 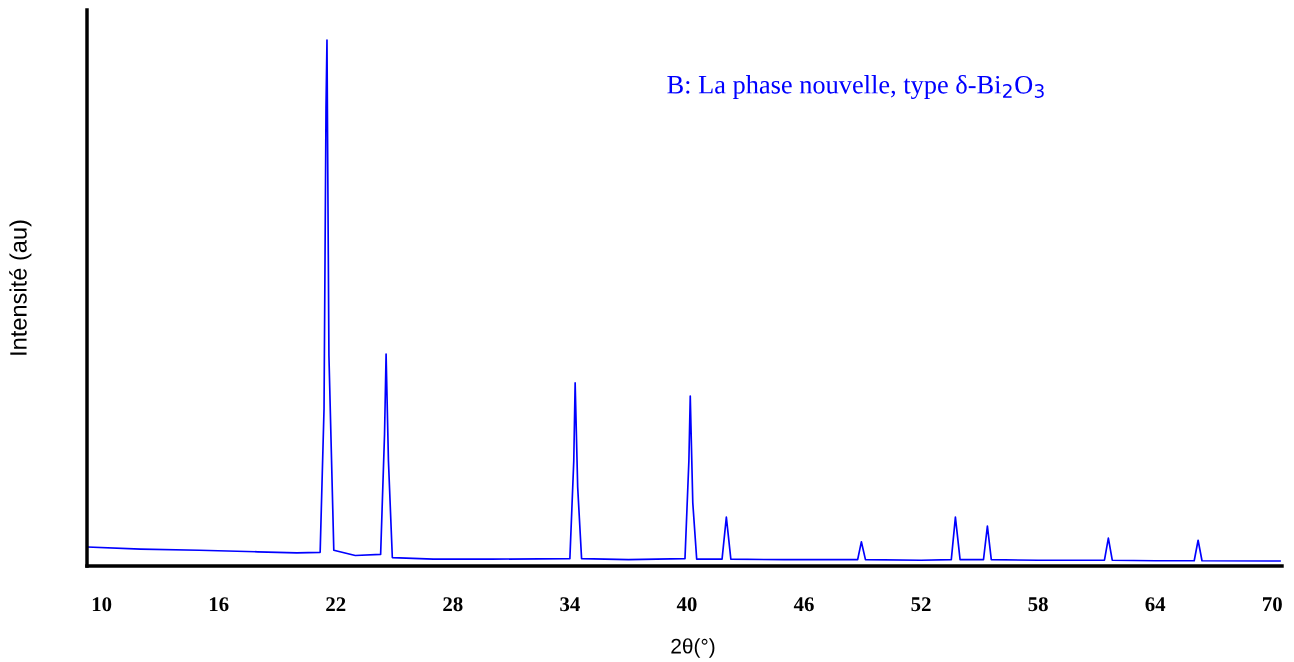 I want to click on x-tick-label: 64, so click(x=1155, y=604).